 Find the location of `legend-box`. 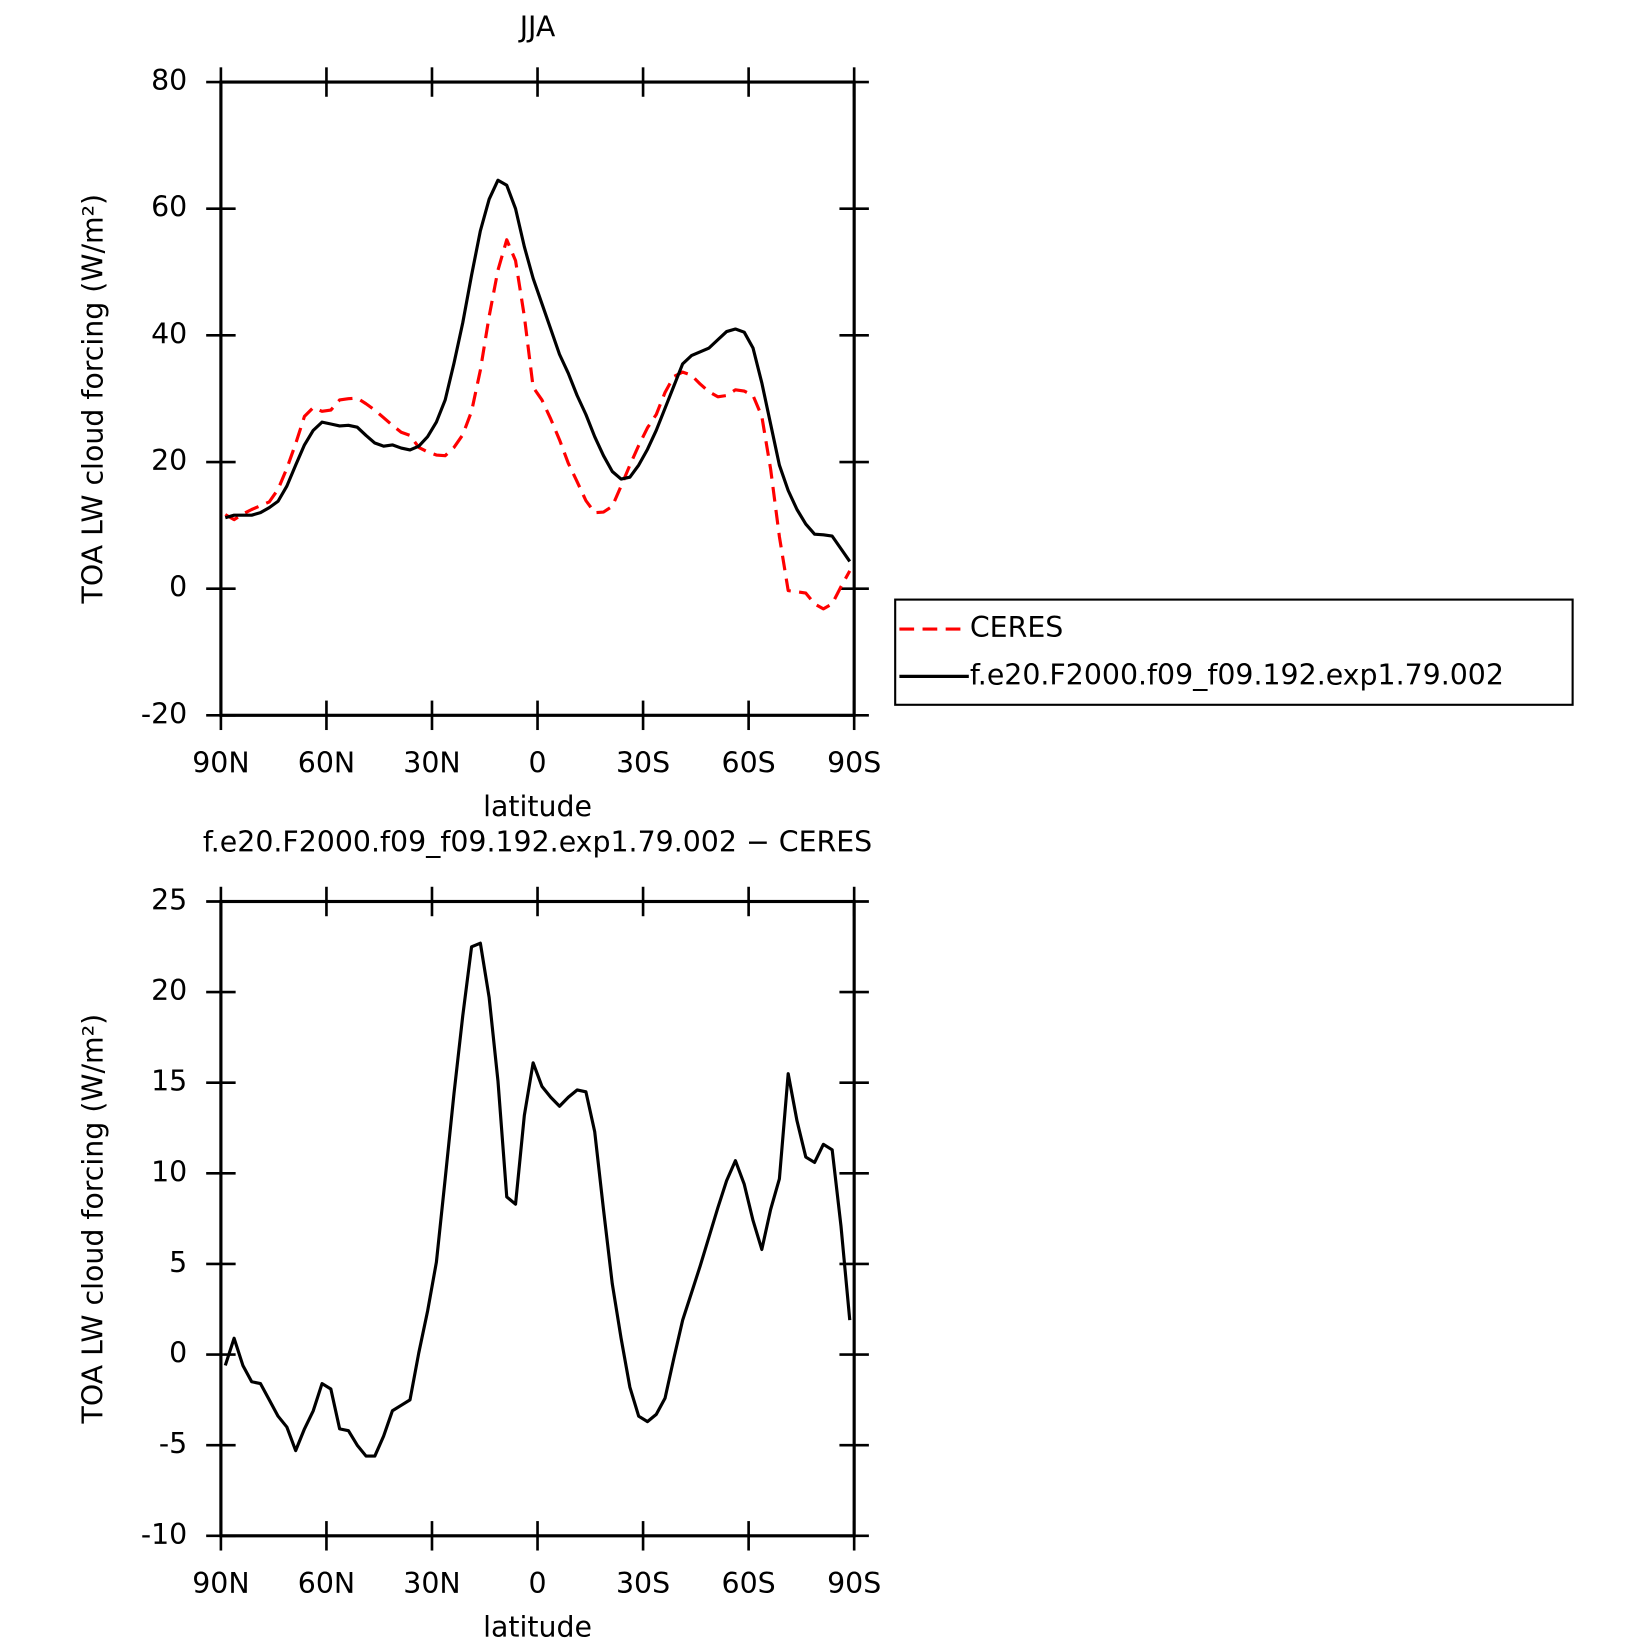

legend-box is located at coordinates (1234, 652).